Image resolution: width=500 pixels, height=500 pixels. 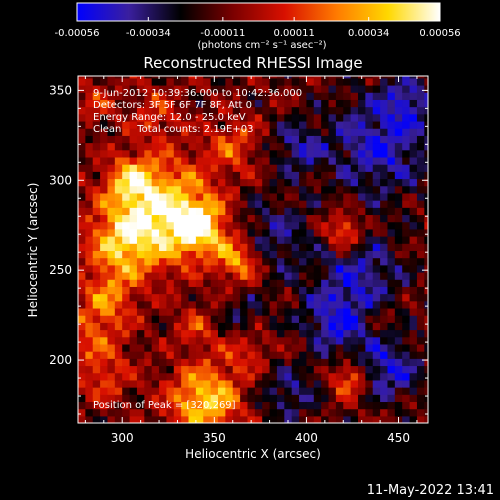 I want to click on y-tick-label: 350, so click(x=60, y=90).